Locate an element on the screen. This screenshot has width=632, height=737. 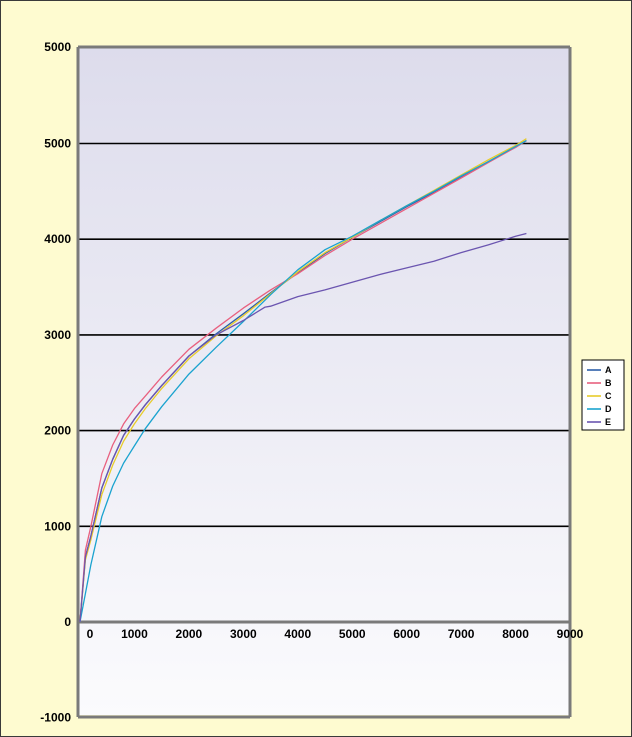
x-tick-label: 4000 is located at coordinates (297, 634).